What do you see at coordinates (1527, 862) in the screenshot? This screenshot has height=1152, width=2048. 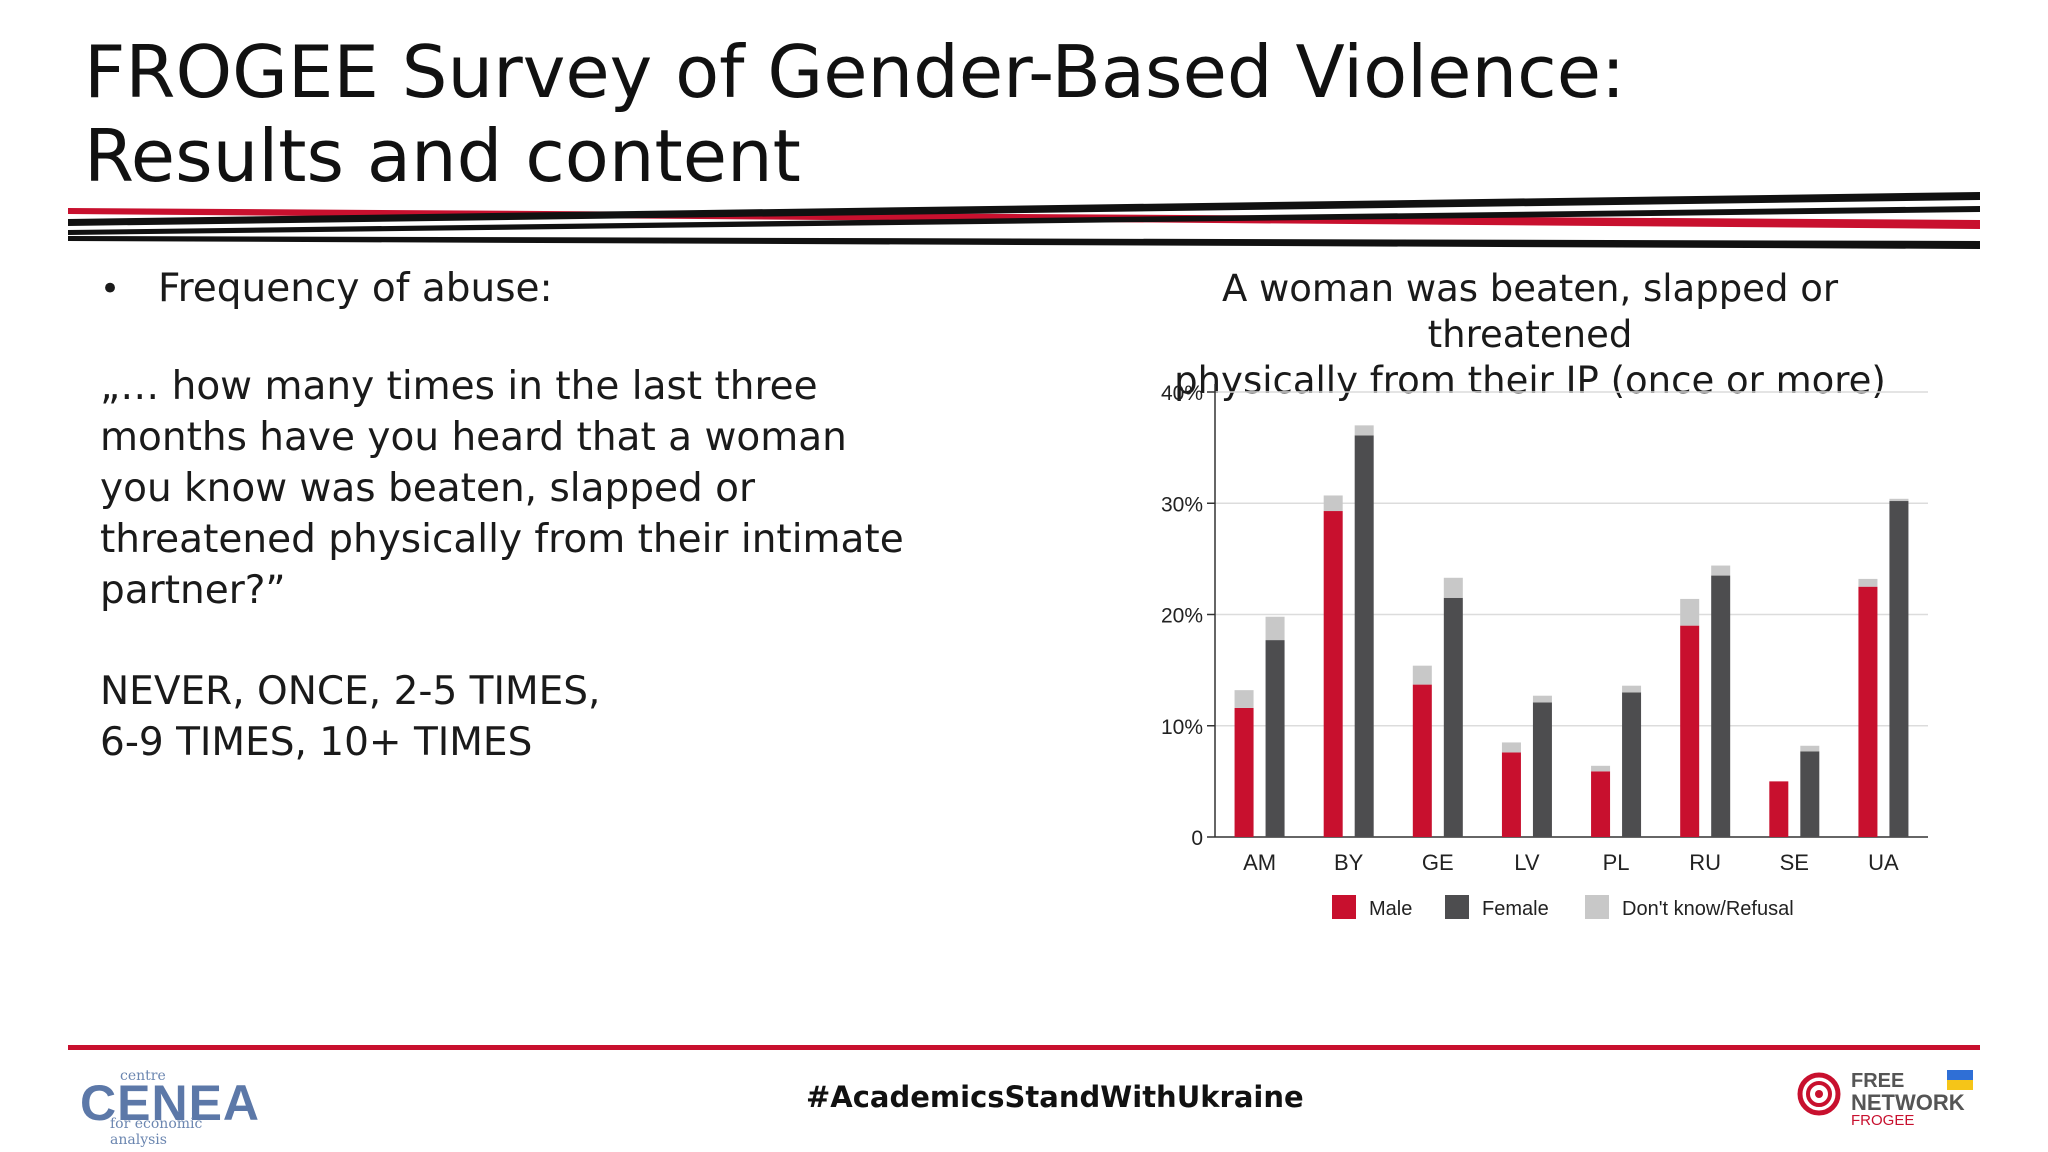 I see `x-tick-label: LV` at bounding box center [1527, 862].